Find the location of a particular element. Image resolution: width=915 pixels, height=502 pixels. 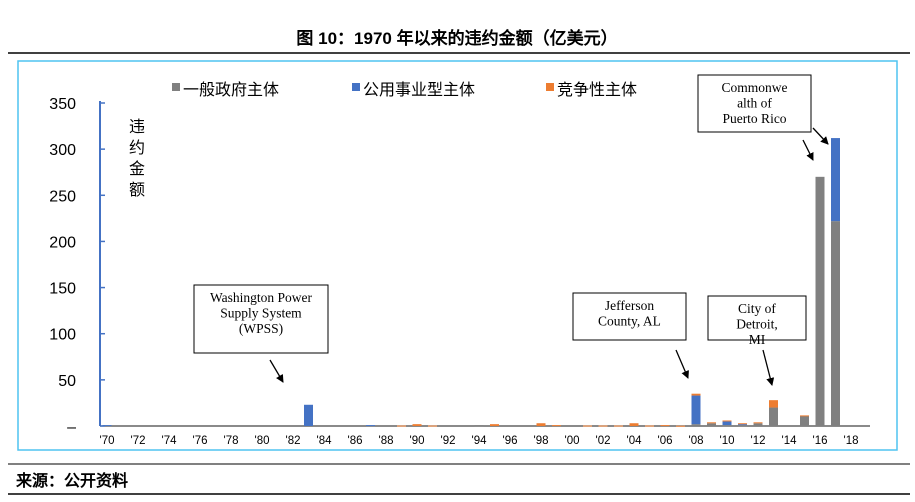

y-axis-label-char: 约 is located at coordinates (137, 148).